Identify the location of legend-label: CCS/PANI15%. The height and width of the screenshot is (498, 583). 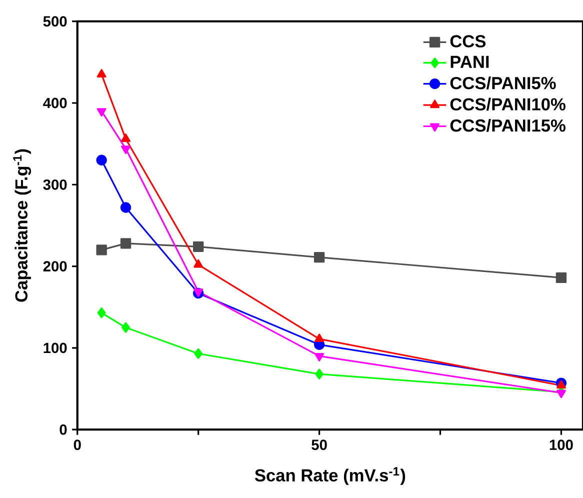
(508, 125).